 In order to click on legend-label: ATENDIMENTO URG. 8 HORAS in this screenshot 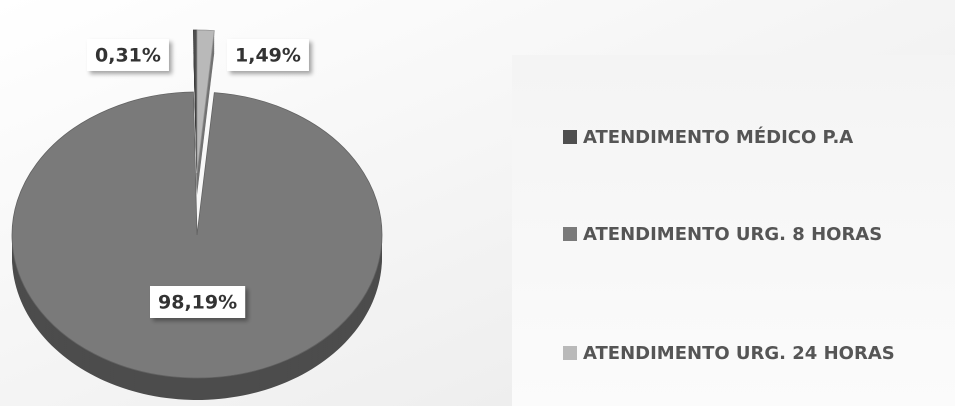, I will do `click(732, 234)`.